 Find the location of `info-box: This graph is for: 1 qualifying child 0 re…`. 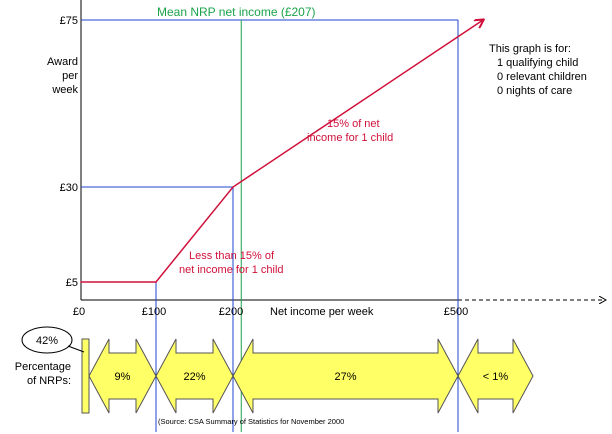

info-box: This graph is for: 1 qualifying child 0 re… is located at coordinates (538, 70).